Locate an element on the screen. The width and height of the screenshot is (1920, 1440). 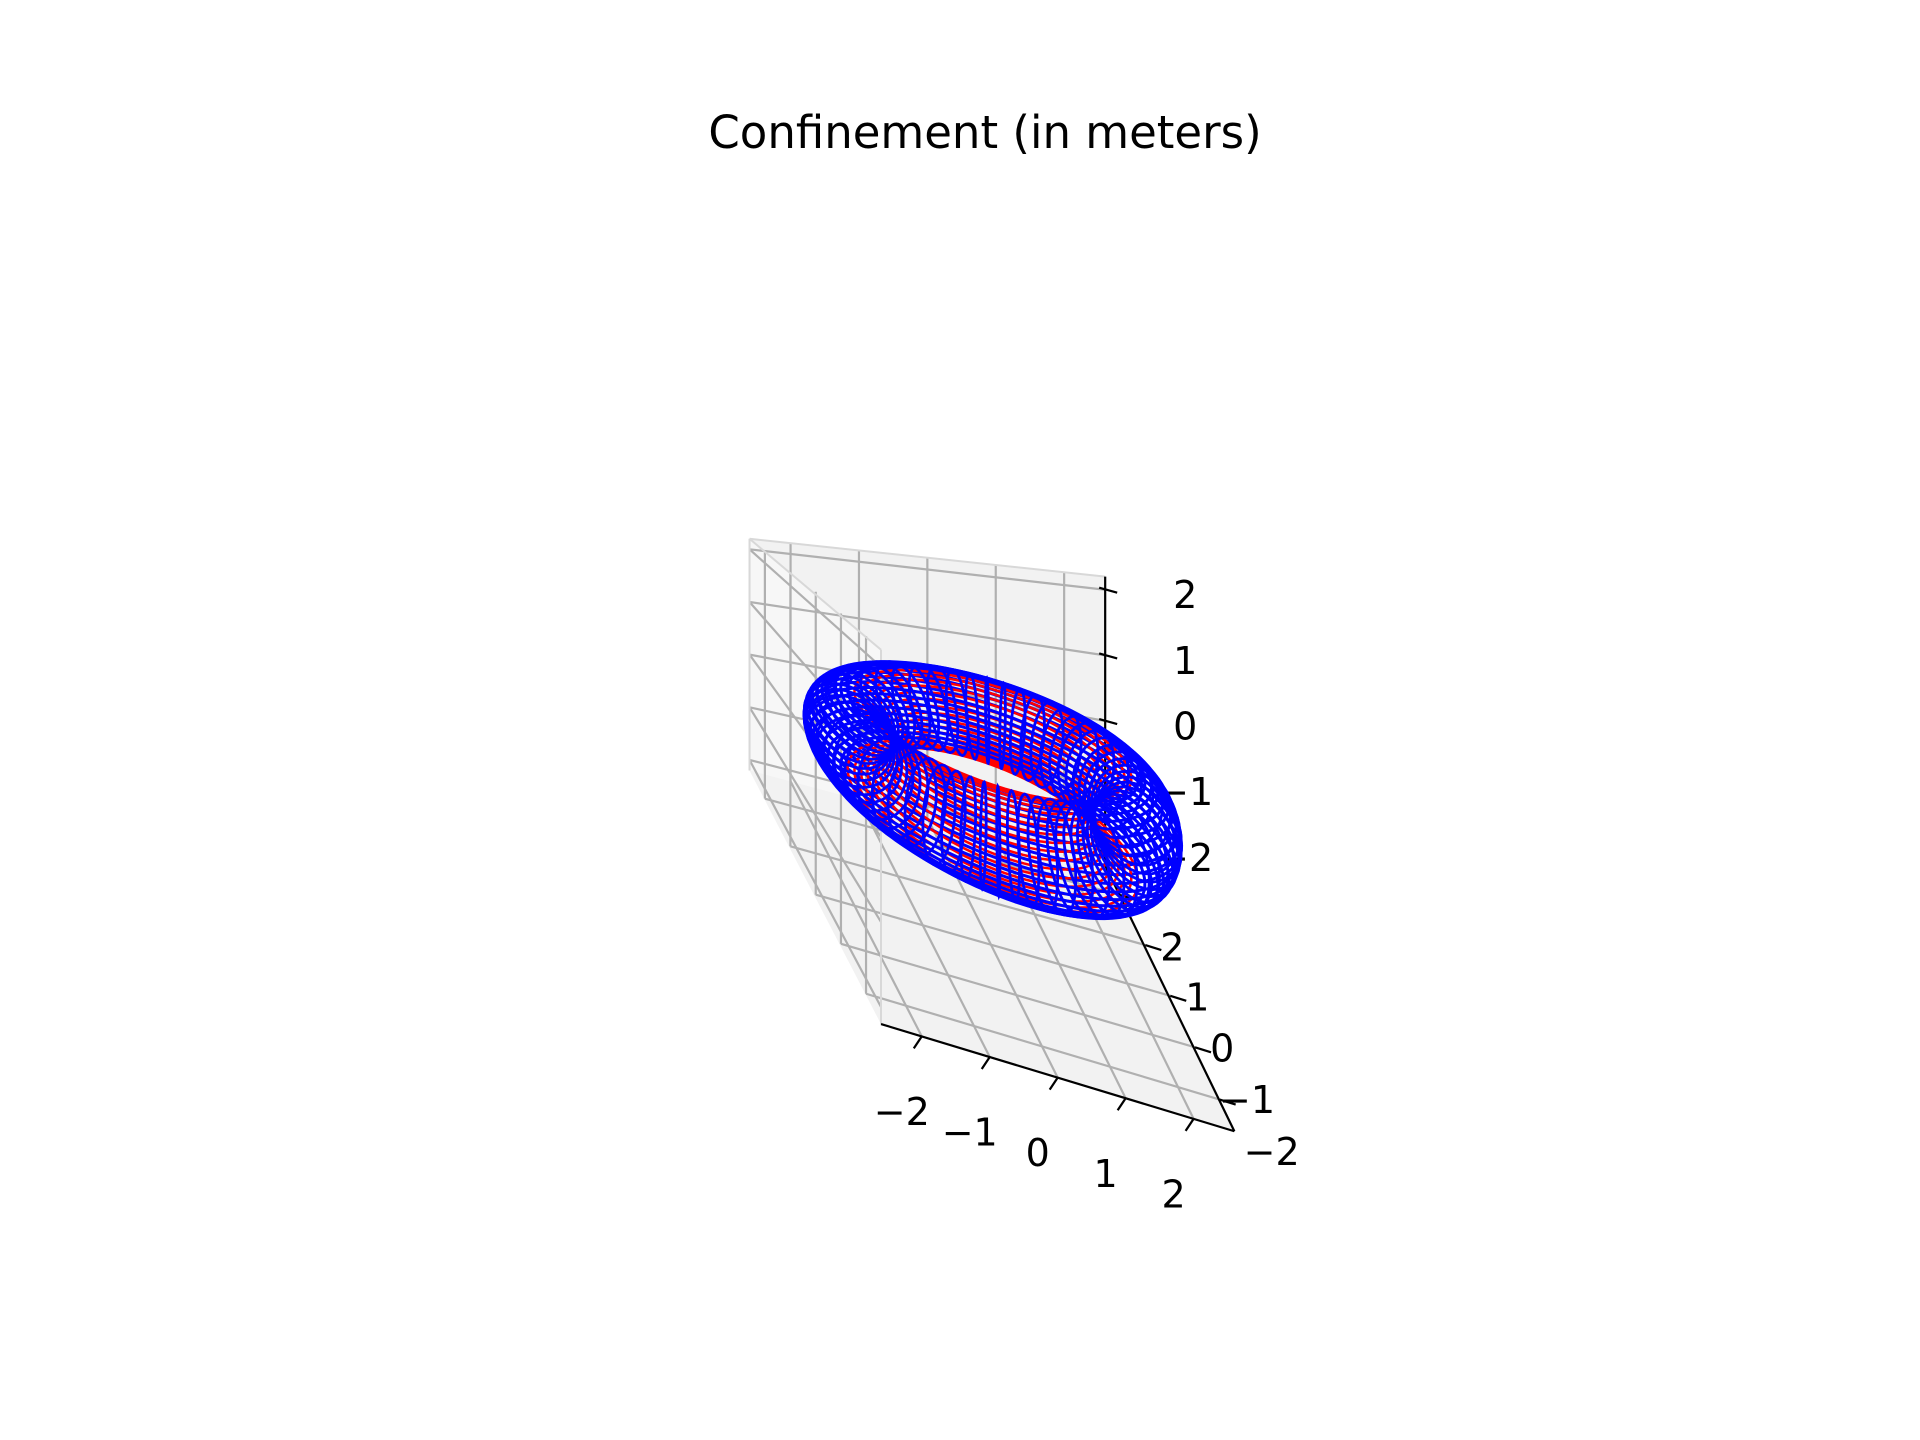
x-tick-label: 0 is located at coordinates (1038, 1153).